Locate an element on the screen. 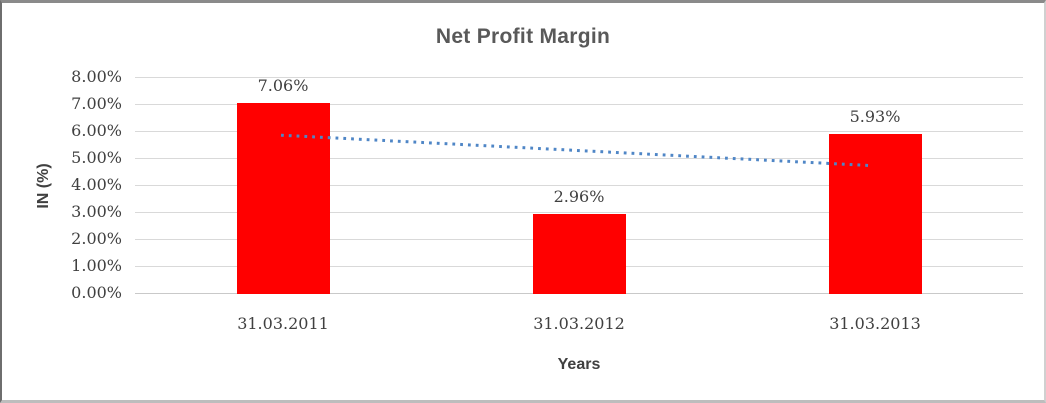 The image size is (1046, 403). x-category-label: 31.03.2011 is located at coordinates (283, 323).